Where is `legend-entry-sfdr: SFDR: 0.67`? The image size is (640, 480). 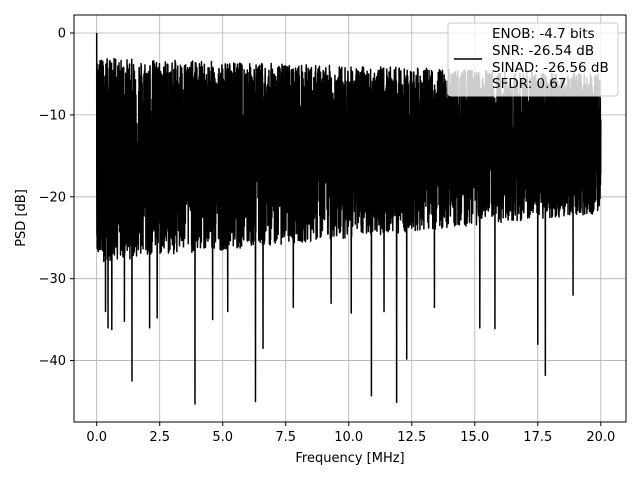
legend-entry-sfdr: SFDR: 0.67 is located at coordinates (529, 84).